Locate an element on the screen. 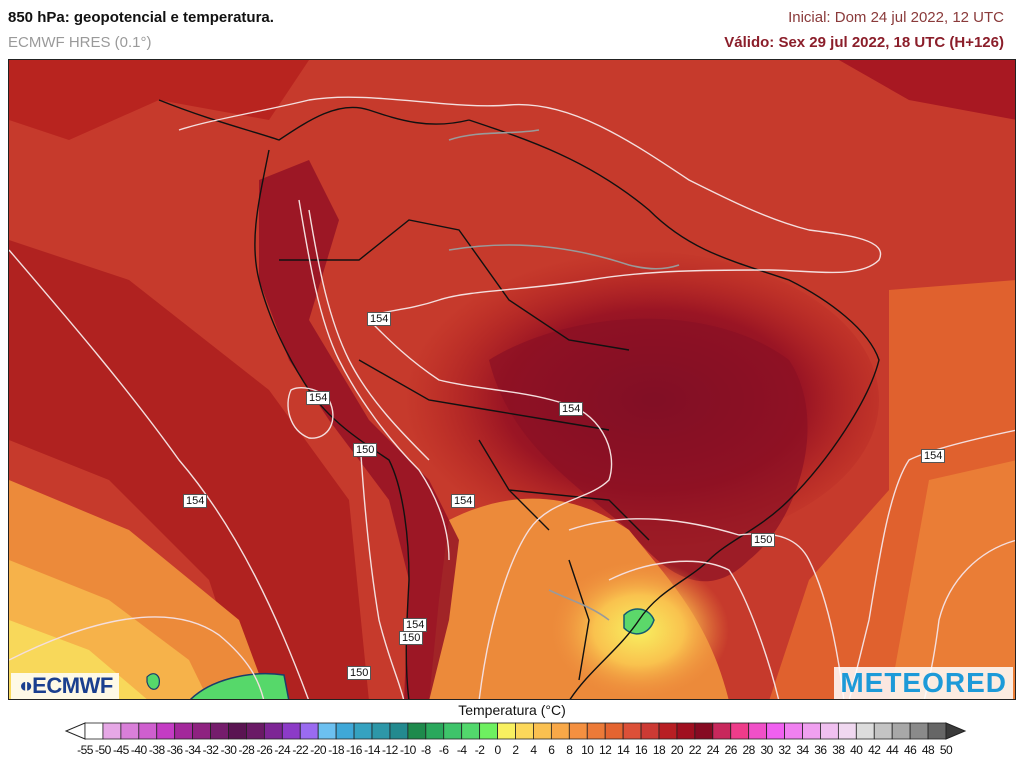  legend-tick-label: 30 is located at coordinates (766, 750).